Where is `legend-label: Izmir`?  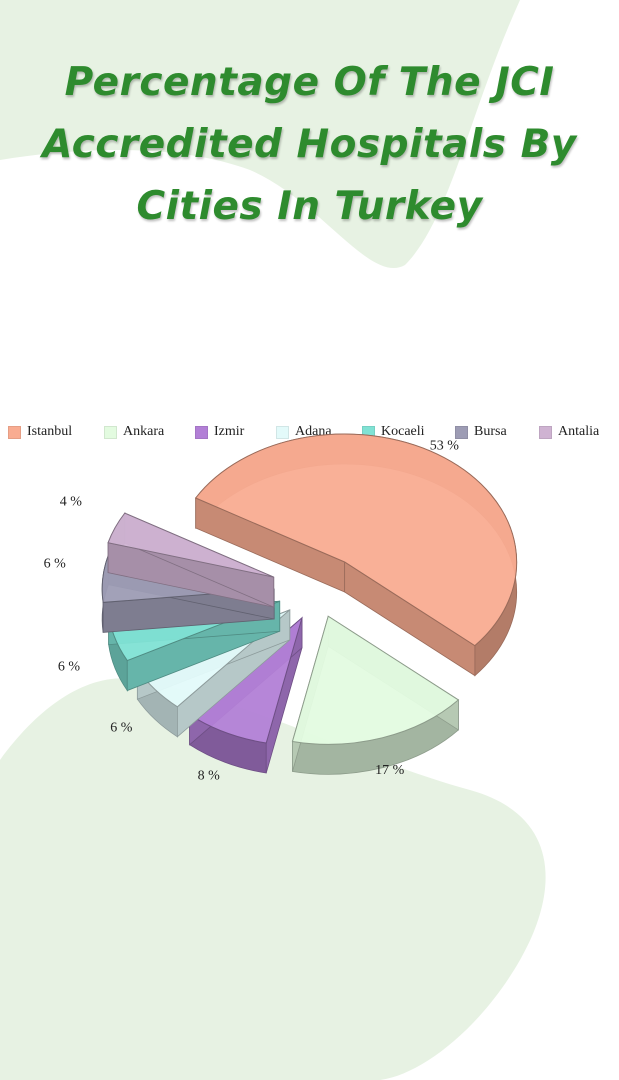
legend-label: Izmir is located at coordinates (229, 431).